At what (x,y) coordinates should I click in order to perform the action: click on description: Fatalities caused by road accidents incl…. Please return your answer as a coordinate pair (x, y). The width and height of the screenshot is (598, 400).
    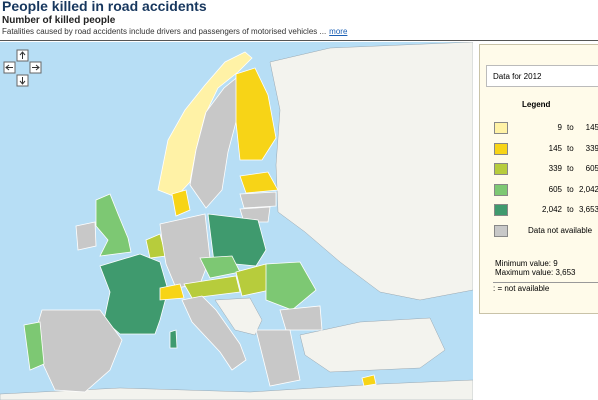
    Looking at the image, I should click on (164, 31).